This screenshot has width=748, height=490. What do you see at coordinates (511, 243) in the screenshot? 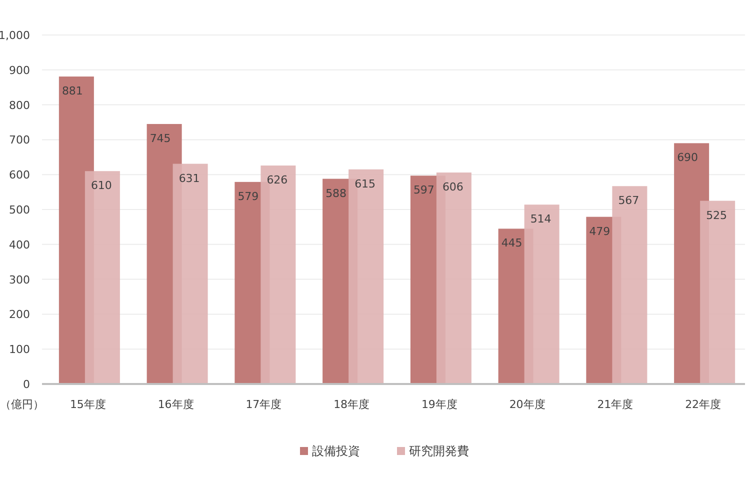
I see `data-label: 445` at bounding box center [511, 243].